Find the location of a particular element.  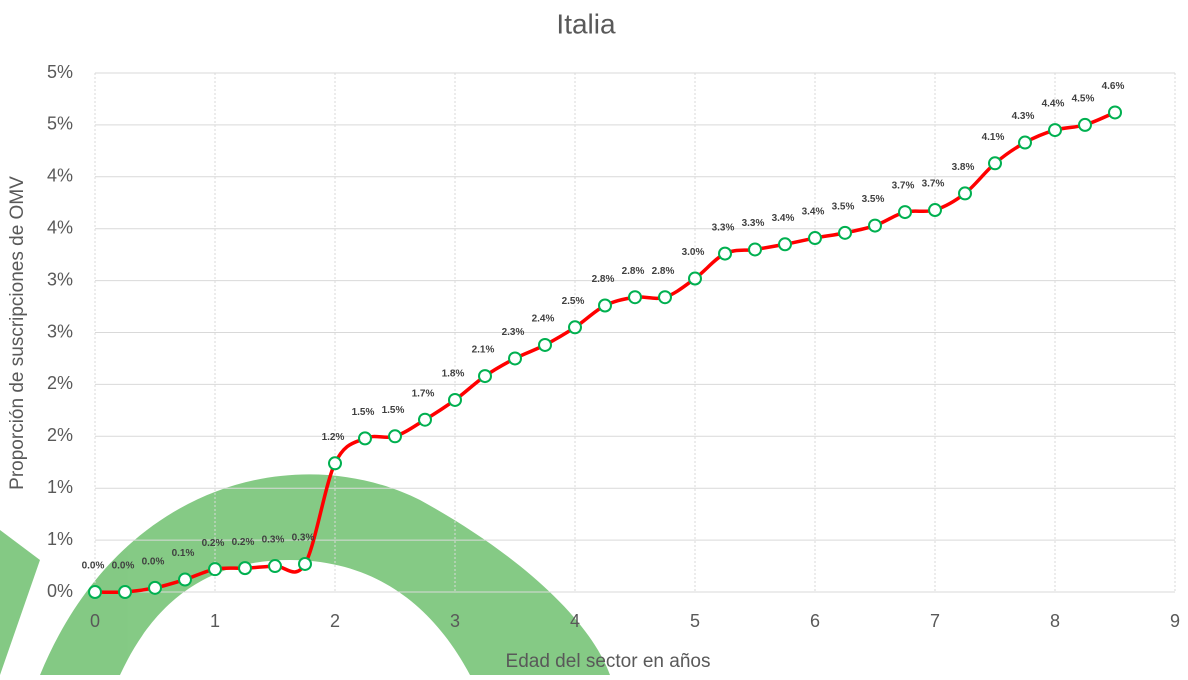

x-tick-label: 4 is located at coordinates (575, 621).